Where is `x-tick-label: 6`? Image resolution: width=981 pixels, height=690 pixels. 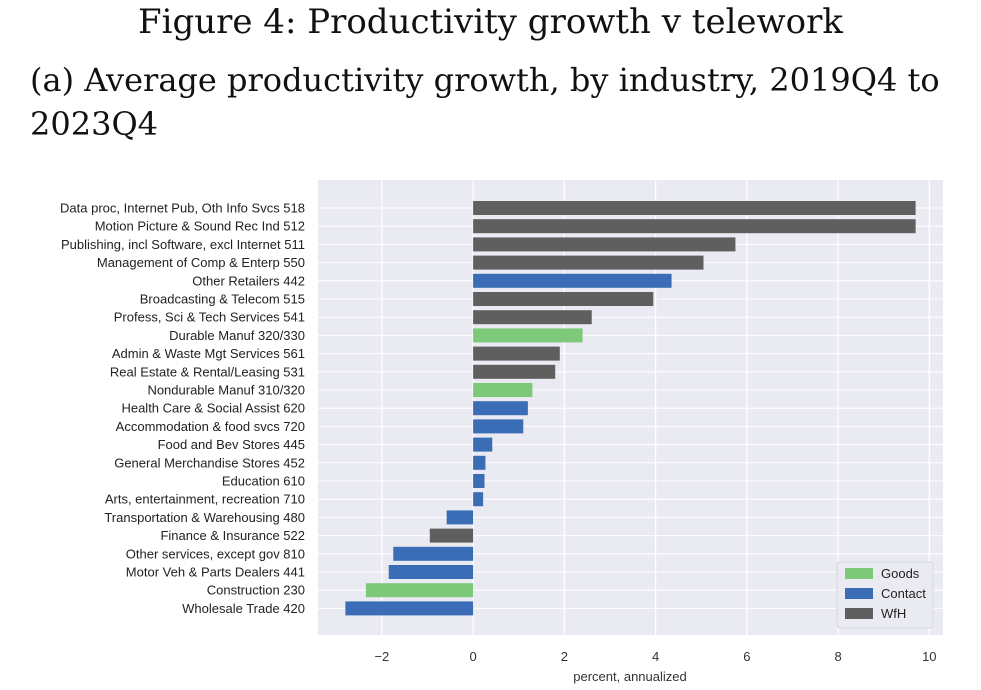 x-tick-label: 6 is located at coordinates (746, 656).